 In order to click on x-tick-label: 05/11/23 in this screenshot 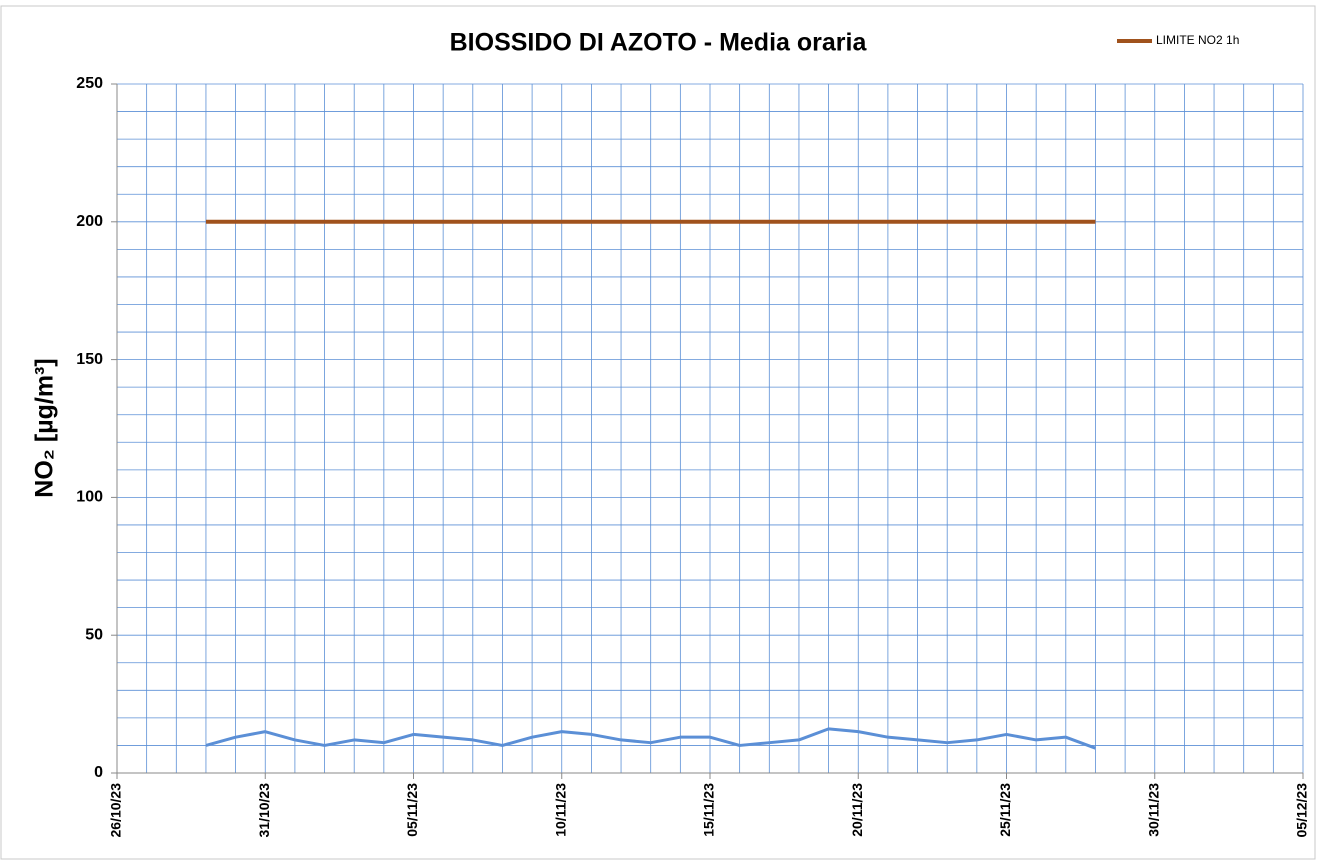, I will do `click(412, 810)`.